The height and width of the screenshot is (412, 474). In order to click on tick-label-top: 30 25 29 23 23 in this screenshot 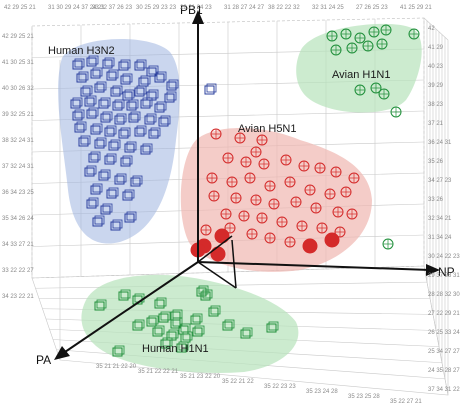, I will do `click(156, 8)`.